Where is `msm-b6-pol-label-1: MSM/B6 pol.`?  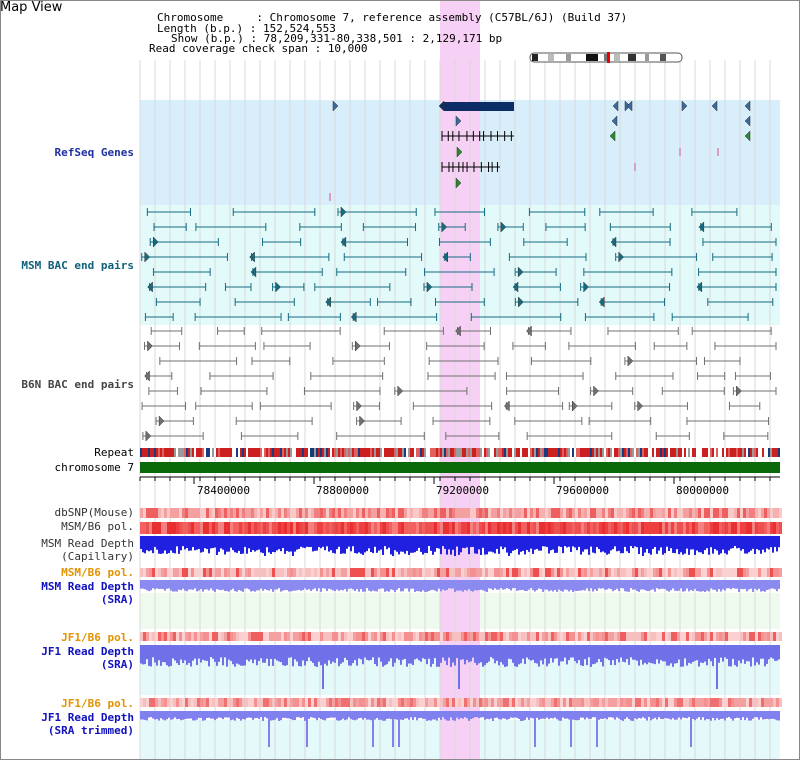
msm-b6-pol-label-1: MSM/B6 pol. is located at coordinates (97, 526).